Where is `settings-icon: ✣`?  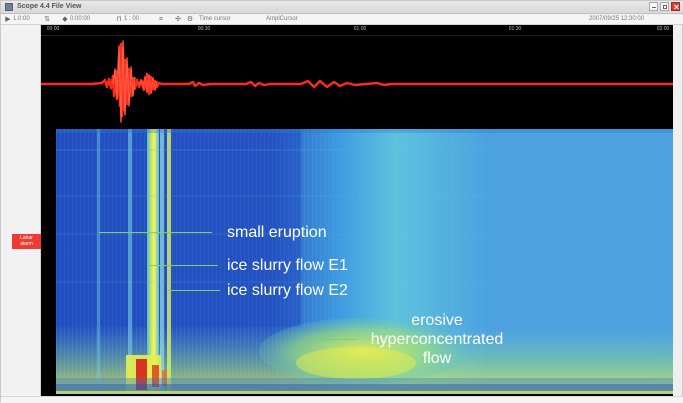 settings-icon: ✣ is located at coordinates (178, 19).